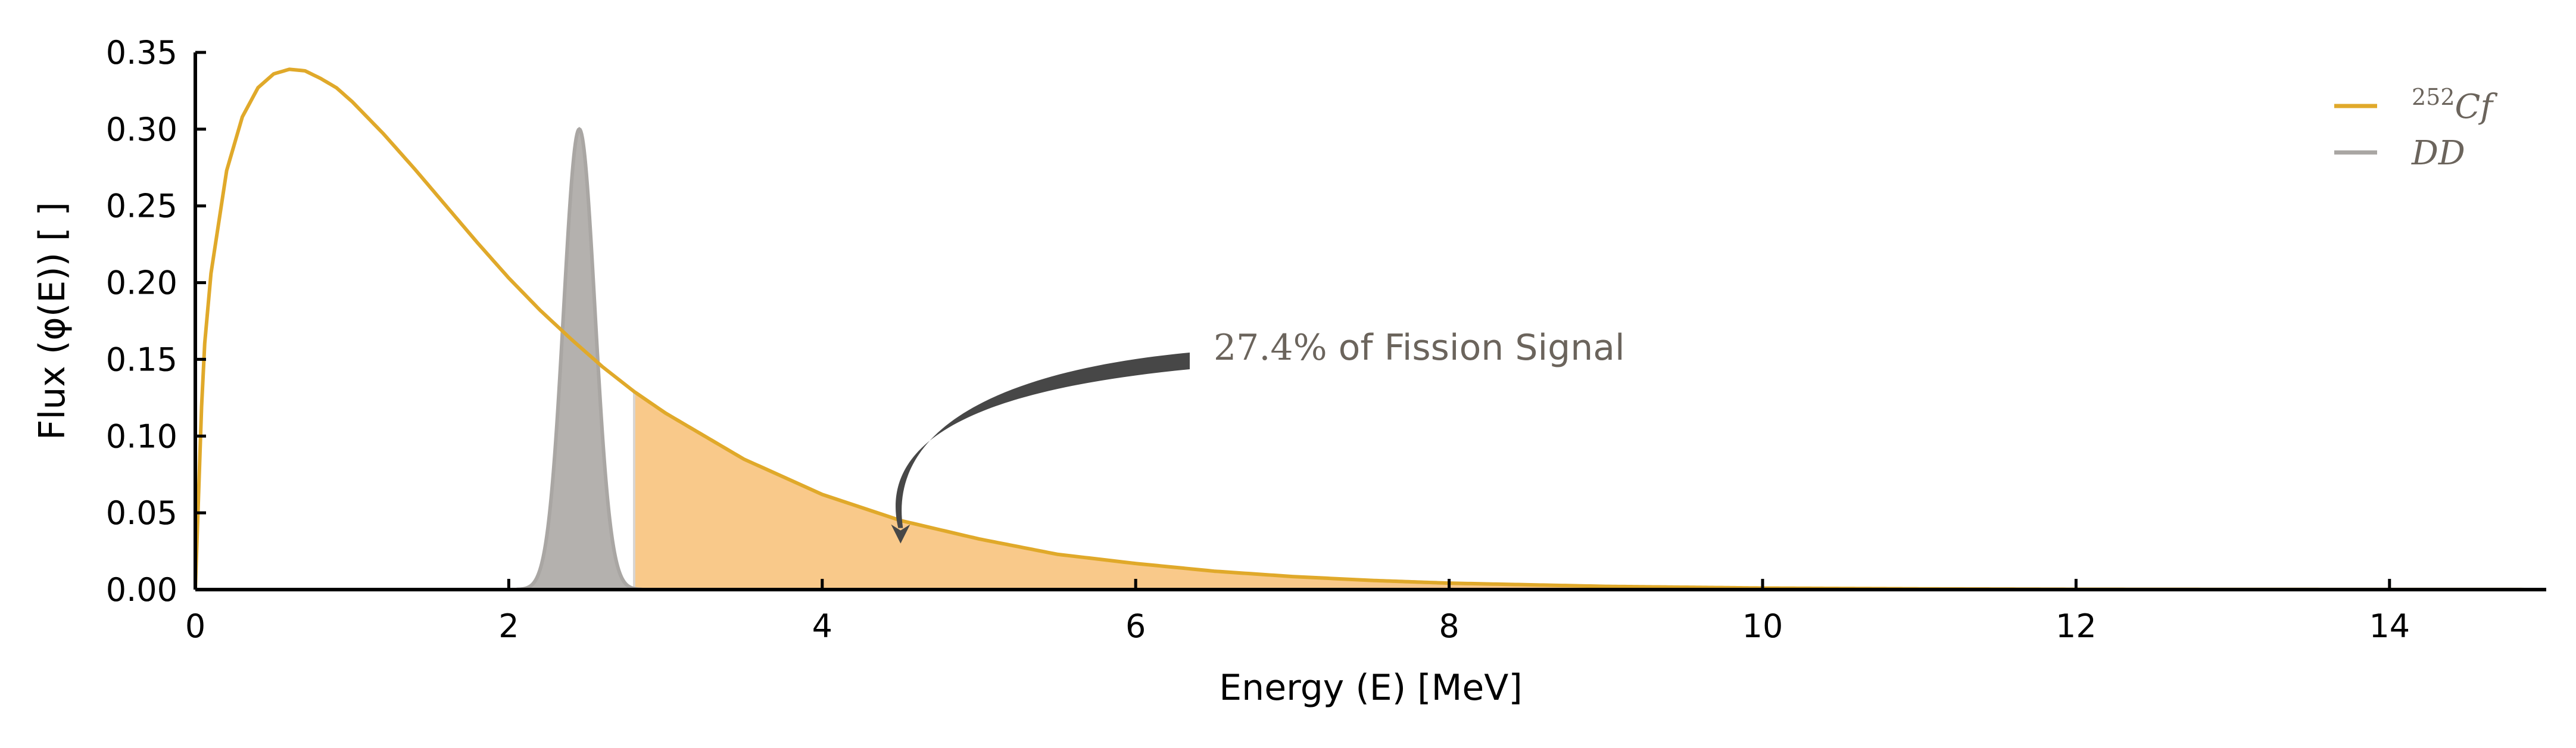 The height and width of the screenshot is (748, 2576). Describe the element at coordinates (141, 283) in the screenshot. I see `y-tick-label: 0.20` at that location.